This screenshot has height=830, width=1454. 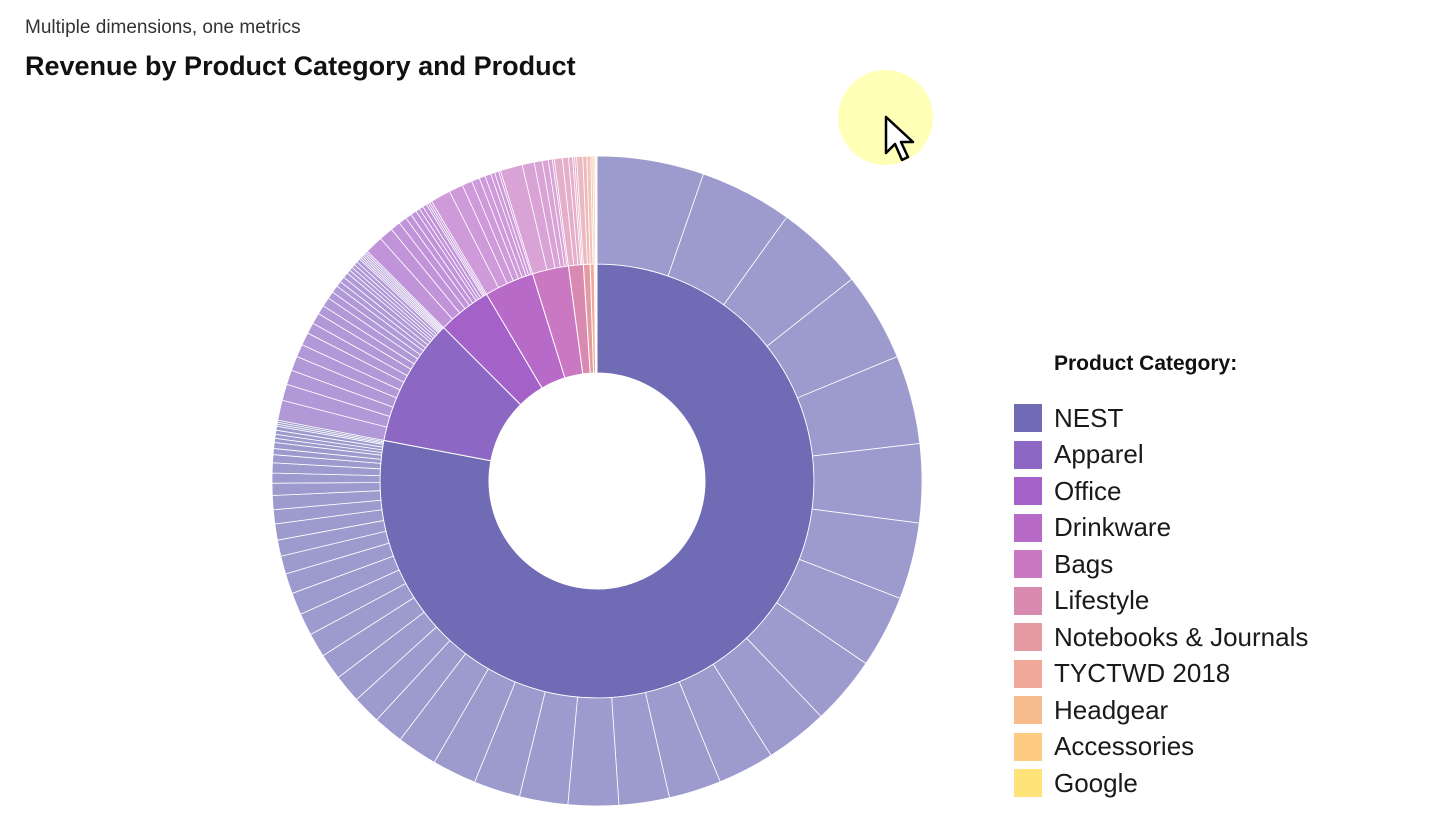 I want to click on legend-item-lifestyle: Lifestyle, so click(x=1161, y=601).